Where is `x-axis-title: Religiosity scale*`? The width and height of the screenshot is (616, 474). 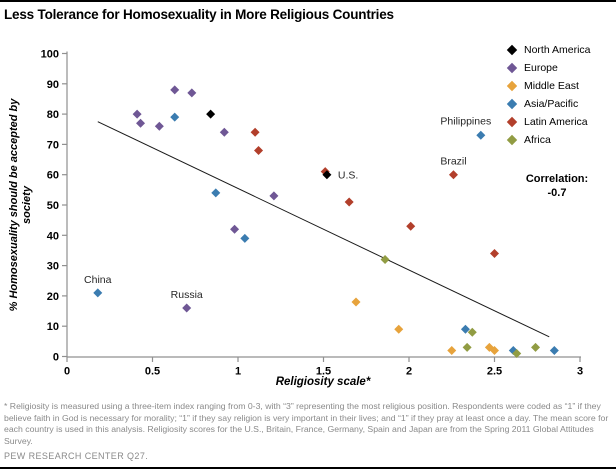 x-axis-title: Religiosity scale* is located at coordinates (323, 382).